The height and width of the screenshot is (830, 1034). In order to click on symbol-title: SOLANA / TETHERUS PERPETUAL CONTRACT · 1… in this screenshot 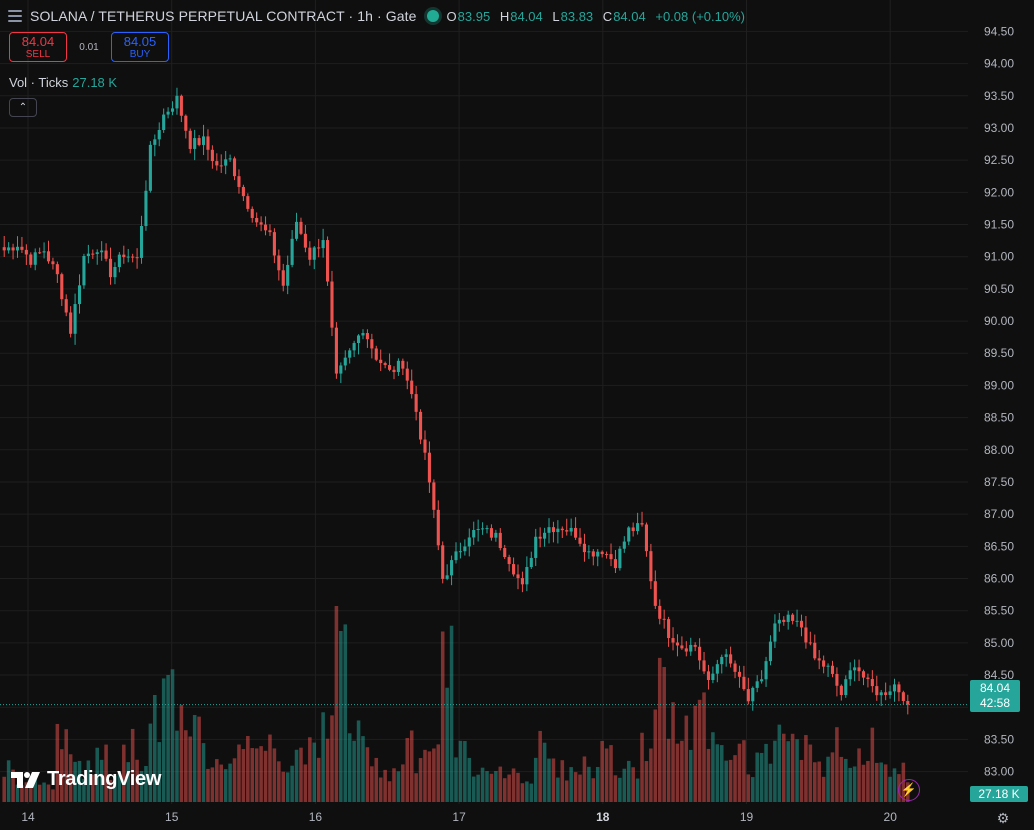, I will do `click(223, 16)`.